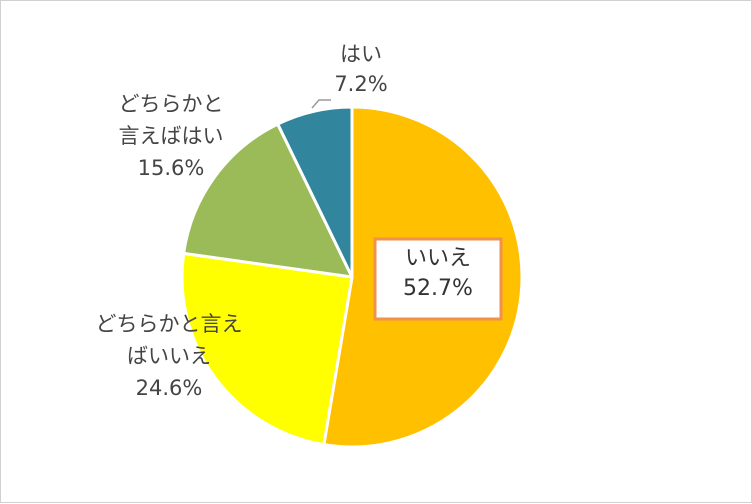  Describe the element at coordinates (169, 324) in the screenshot. I see `data-label-line: どちらかと言え` at that location.